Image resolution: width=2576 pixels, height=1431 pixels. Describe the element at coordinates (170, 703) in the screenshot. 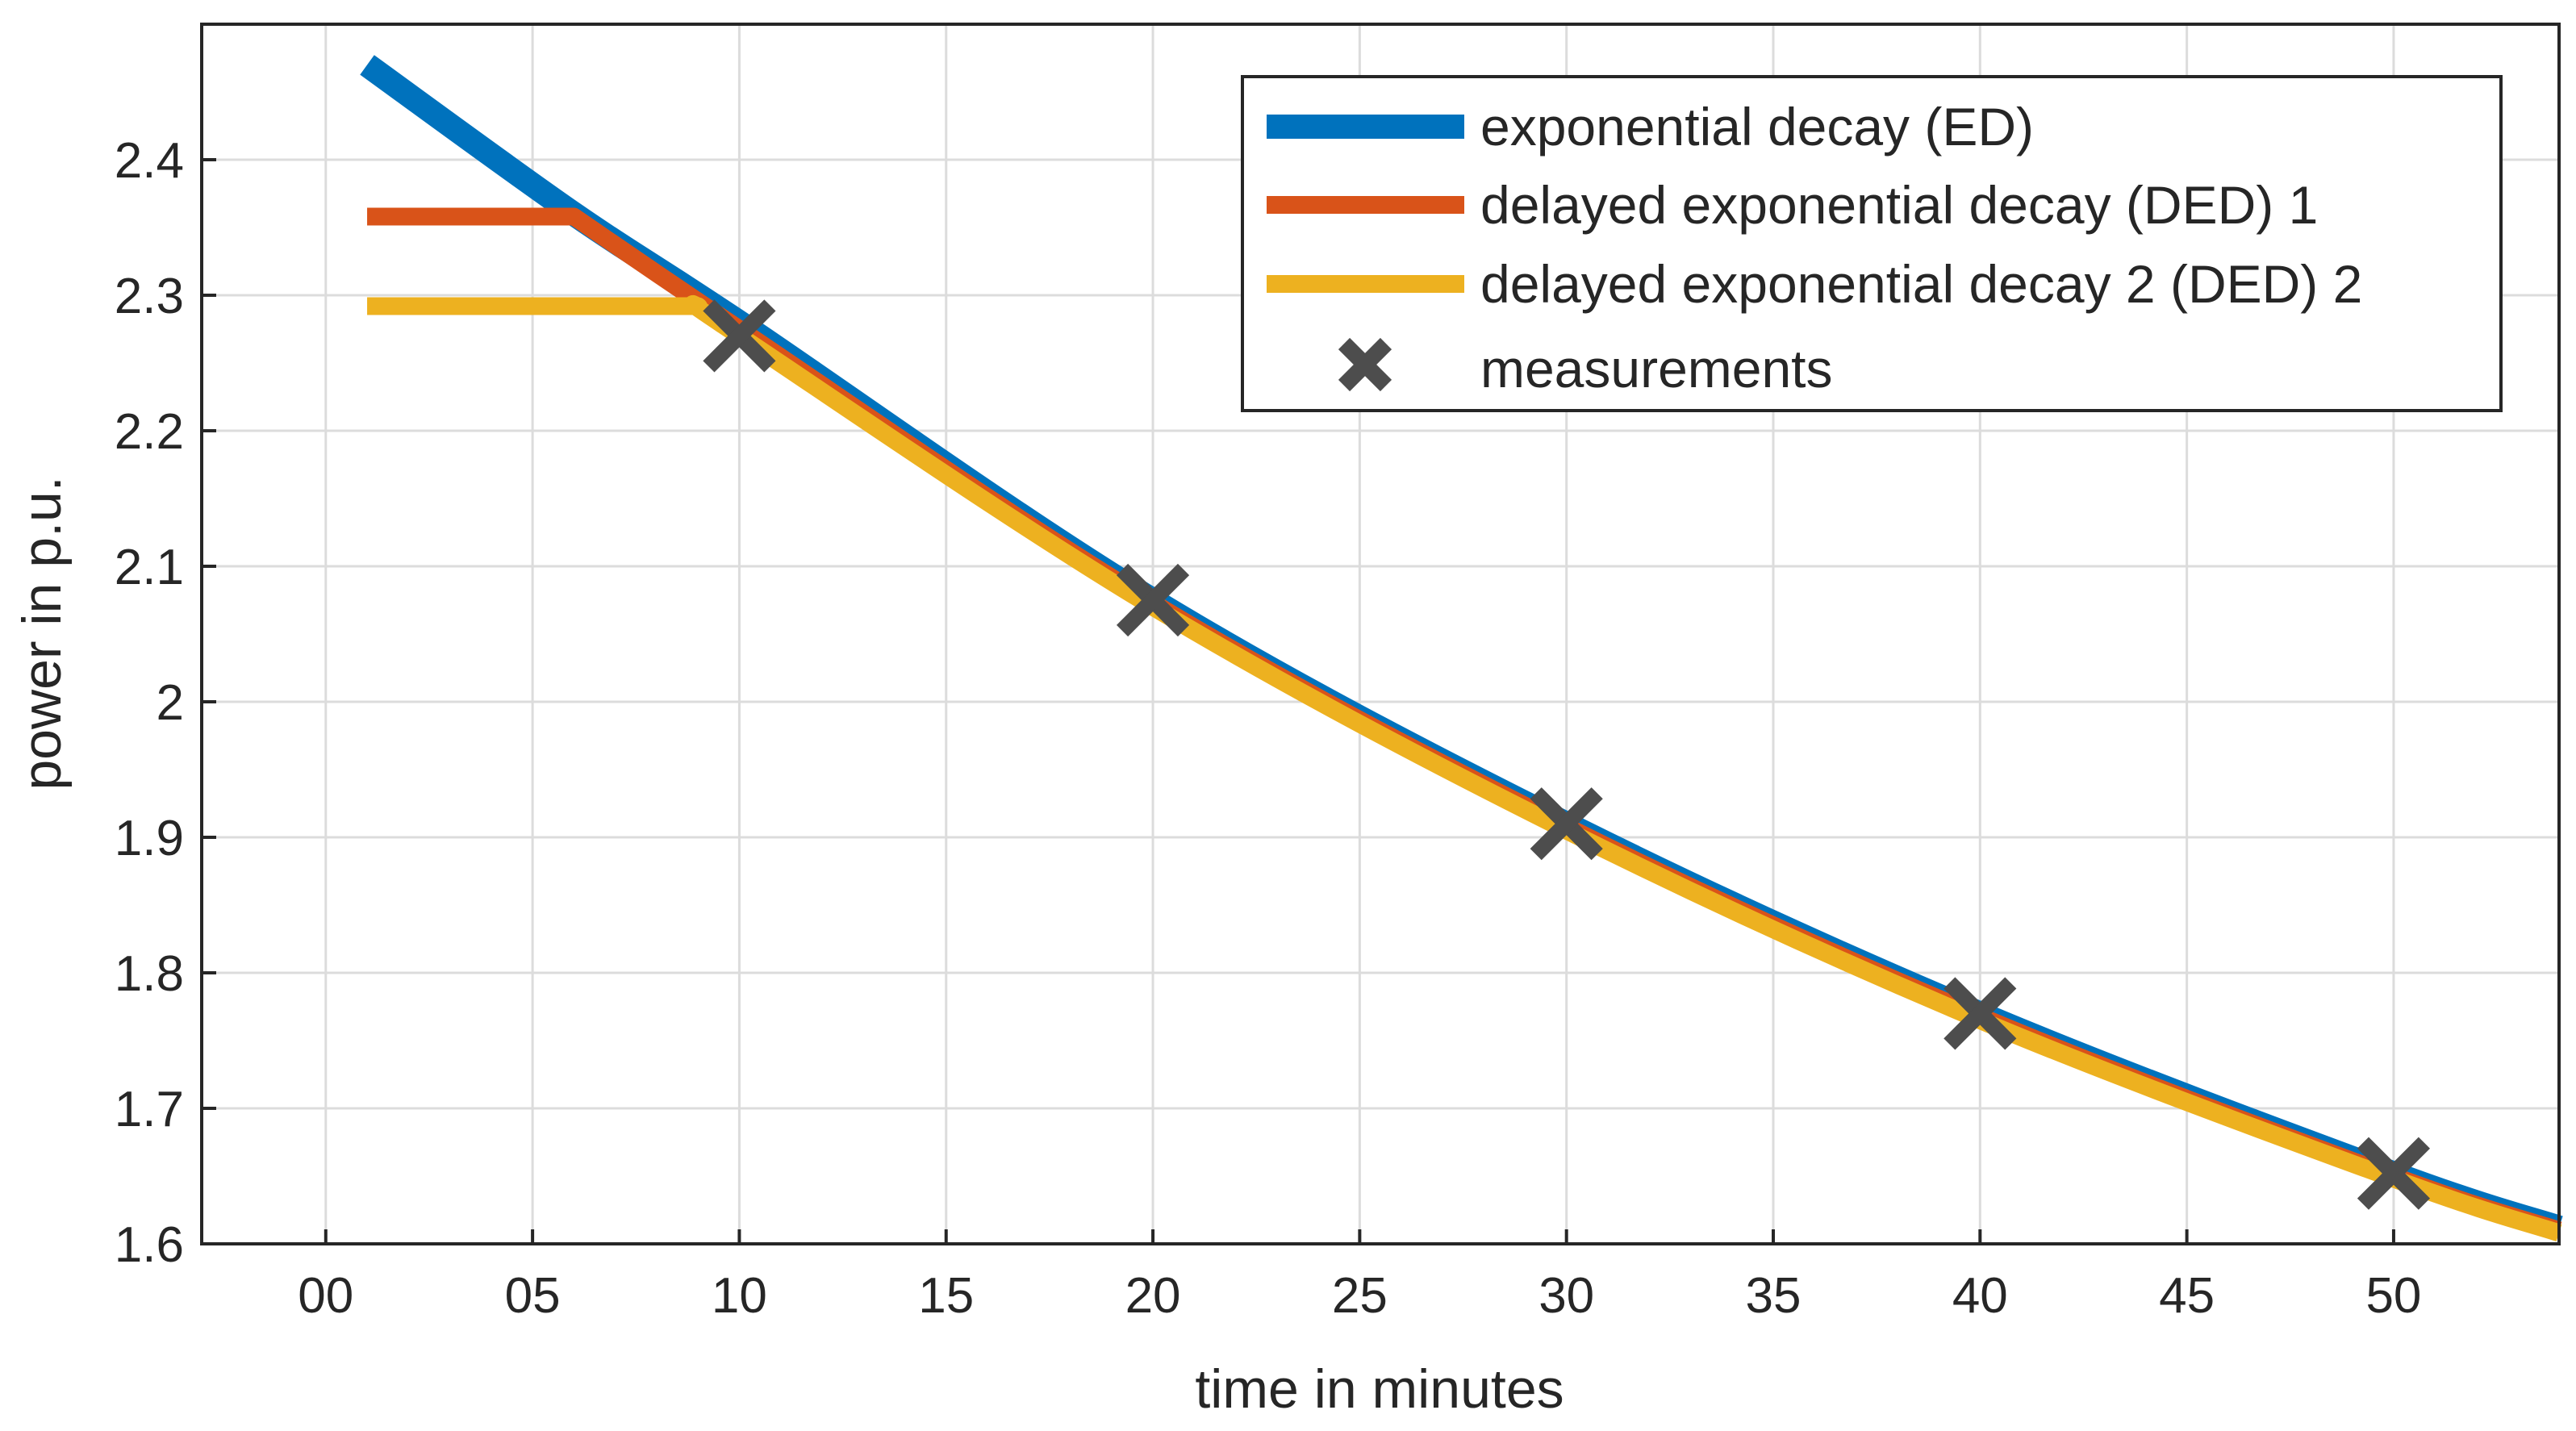

I see `y-tick-label: 2` at that location.